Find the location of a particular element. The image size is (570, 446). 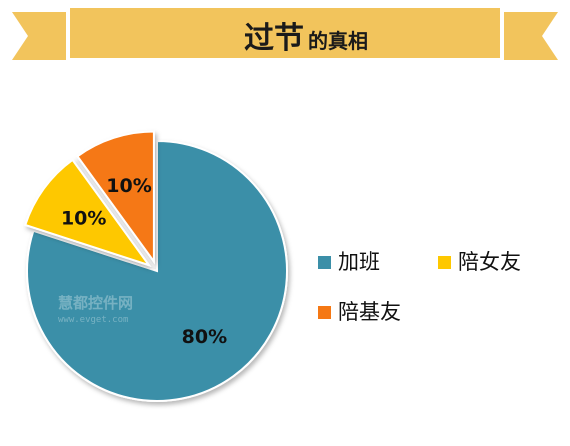

title-big: 过节 is located at coordinates (274, 38).